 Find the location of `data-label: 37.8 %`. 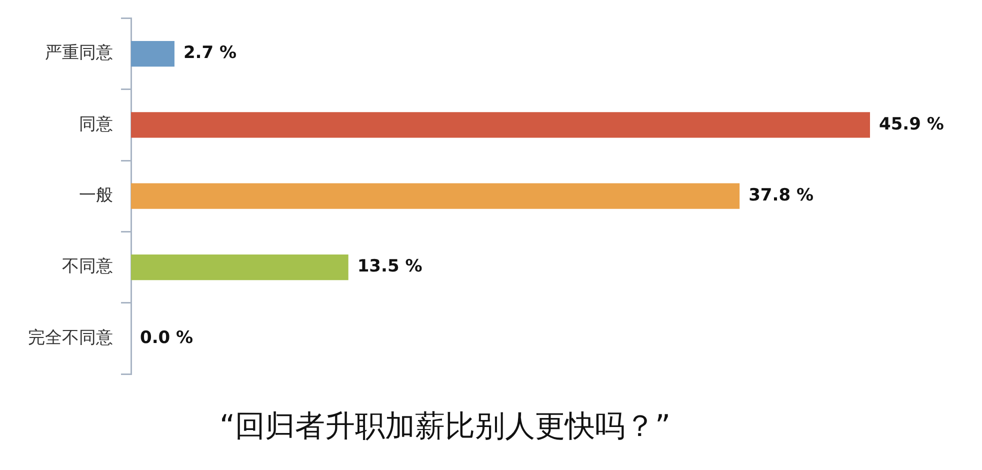

data-label: 37.8 % is located at coordinates (781, 196).